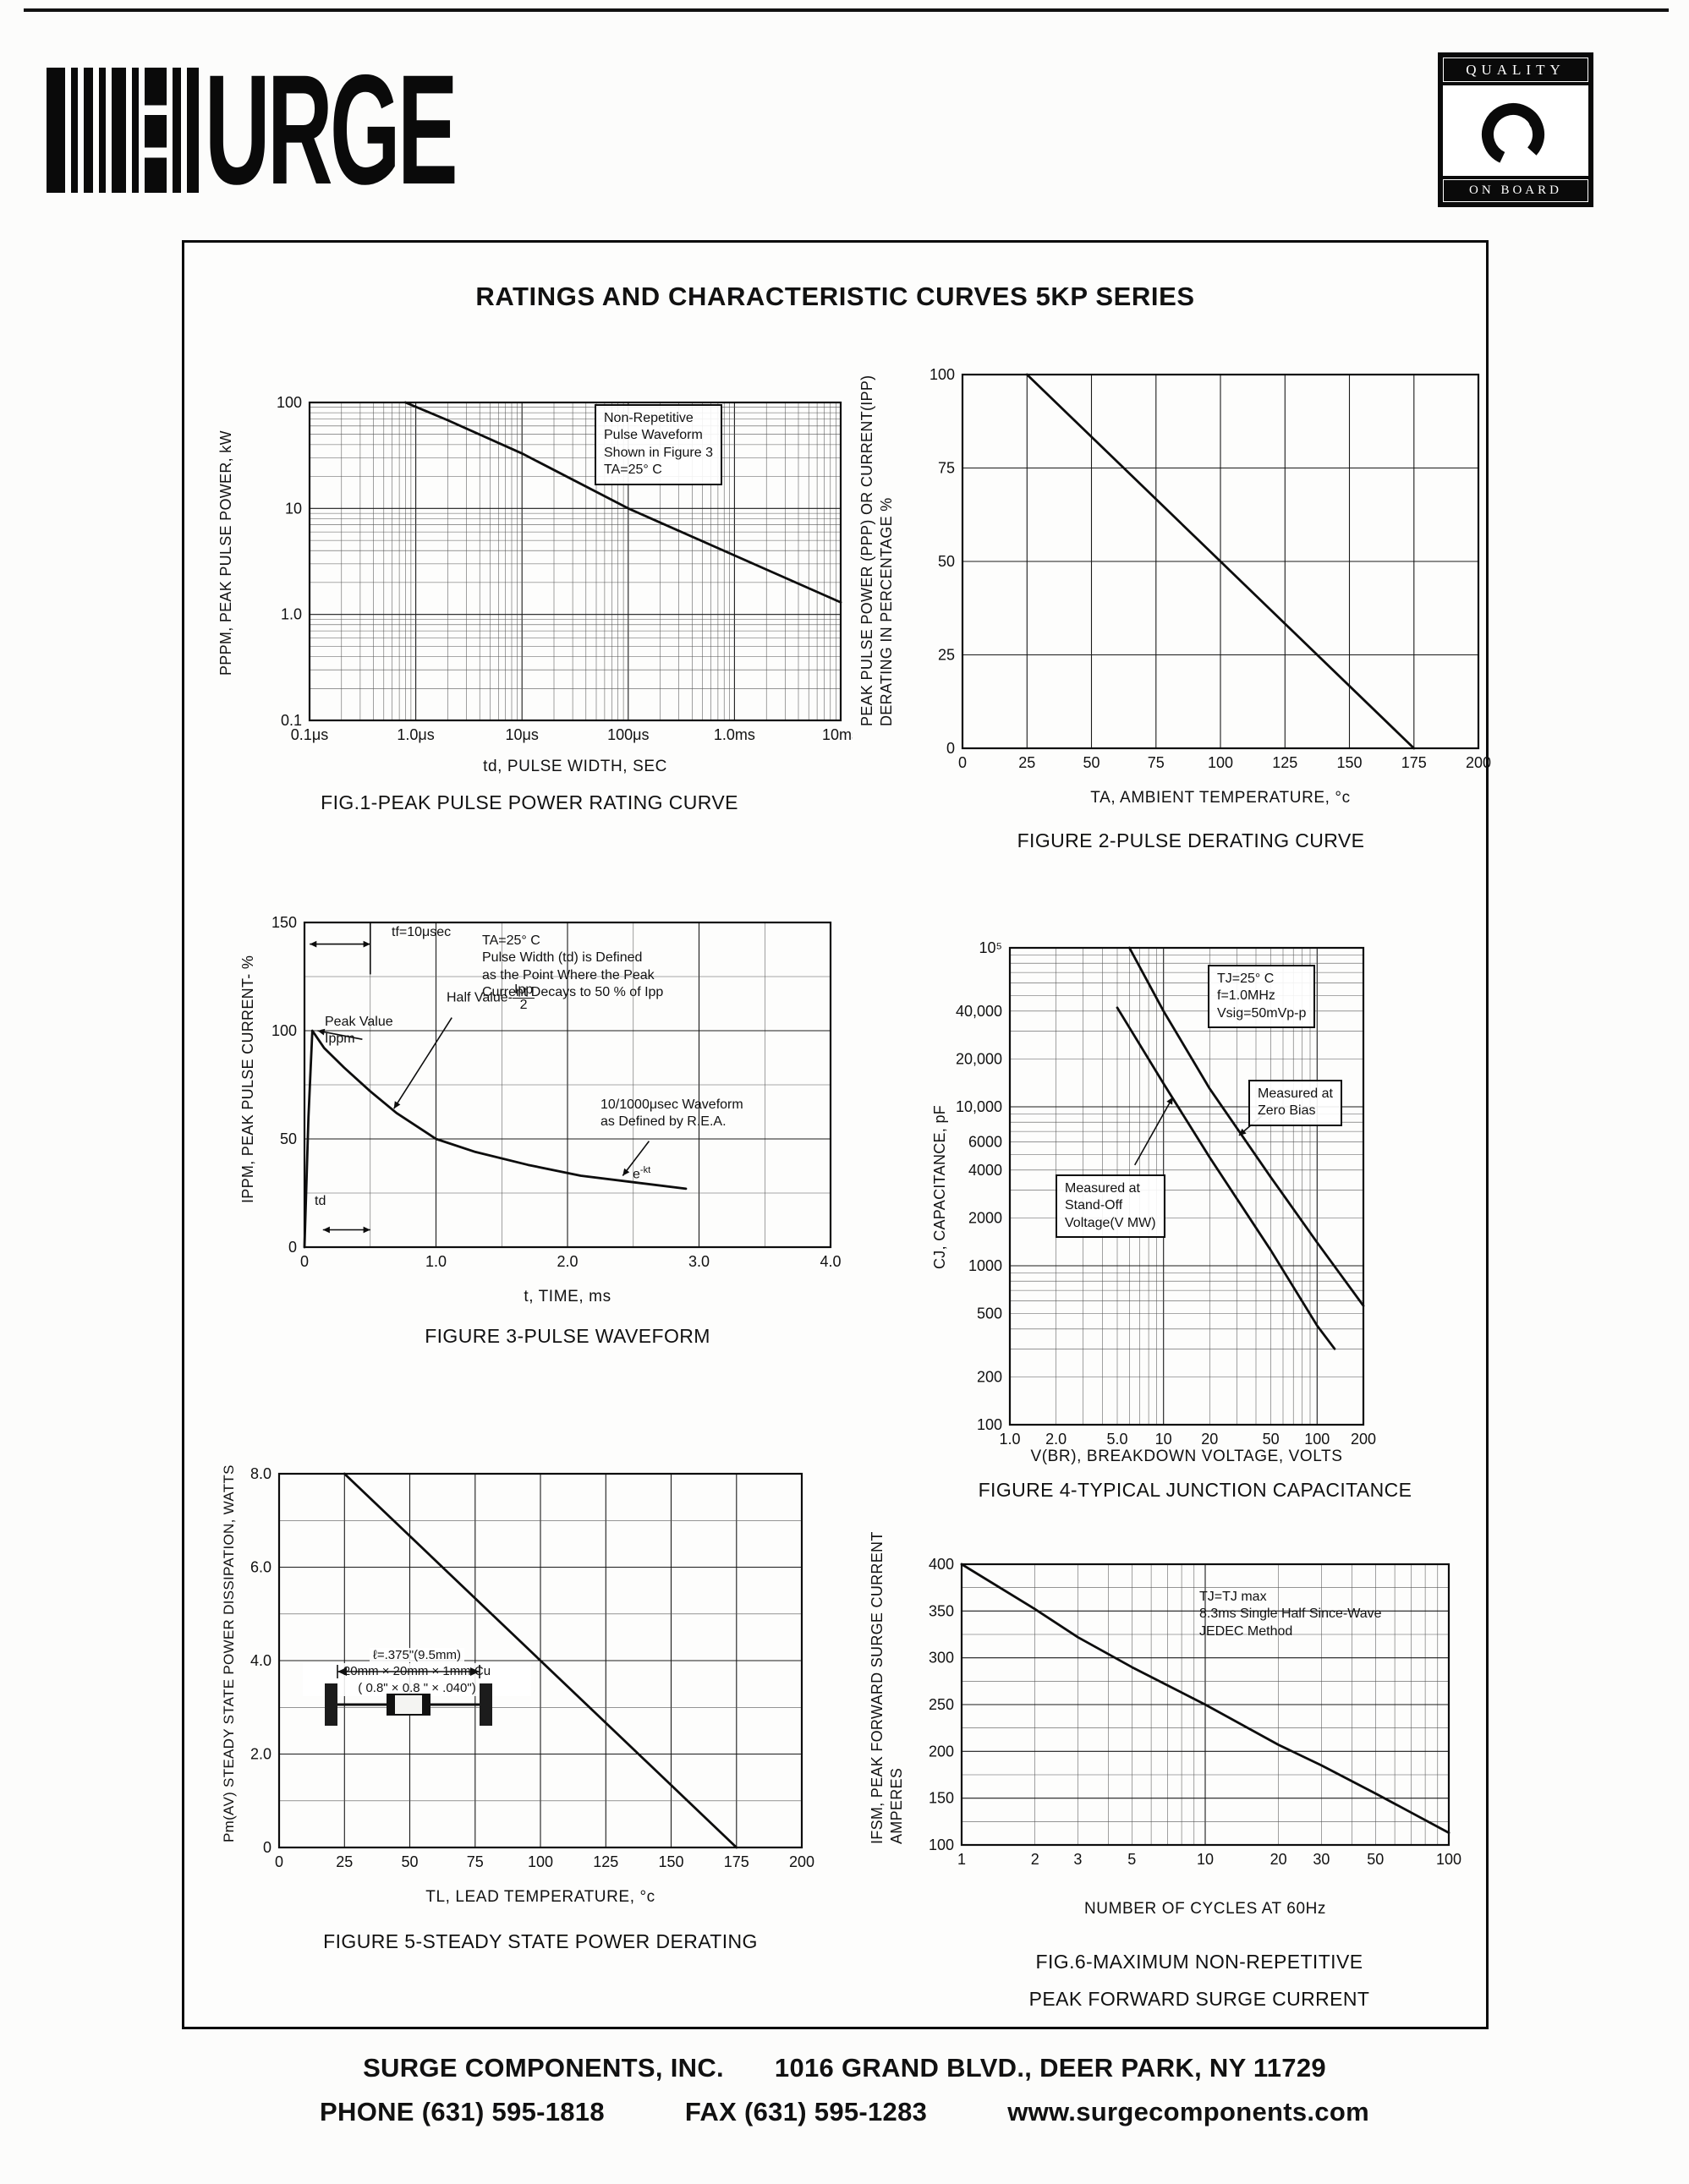 Image resolution: width=1689 pixels, height=2184 pixels. What do you see at coordinates (806, 2112) in the screenshot?
I see `footer-fax: FAX (631) 595-1283` at bounding box center [806, 2112].